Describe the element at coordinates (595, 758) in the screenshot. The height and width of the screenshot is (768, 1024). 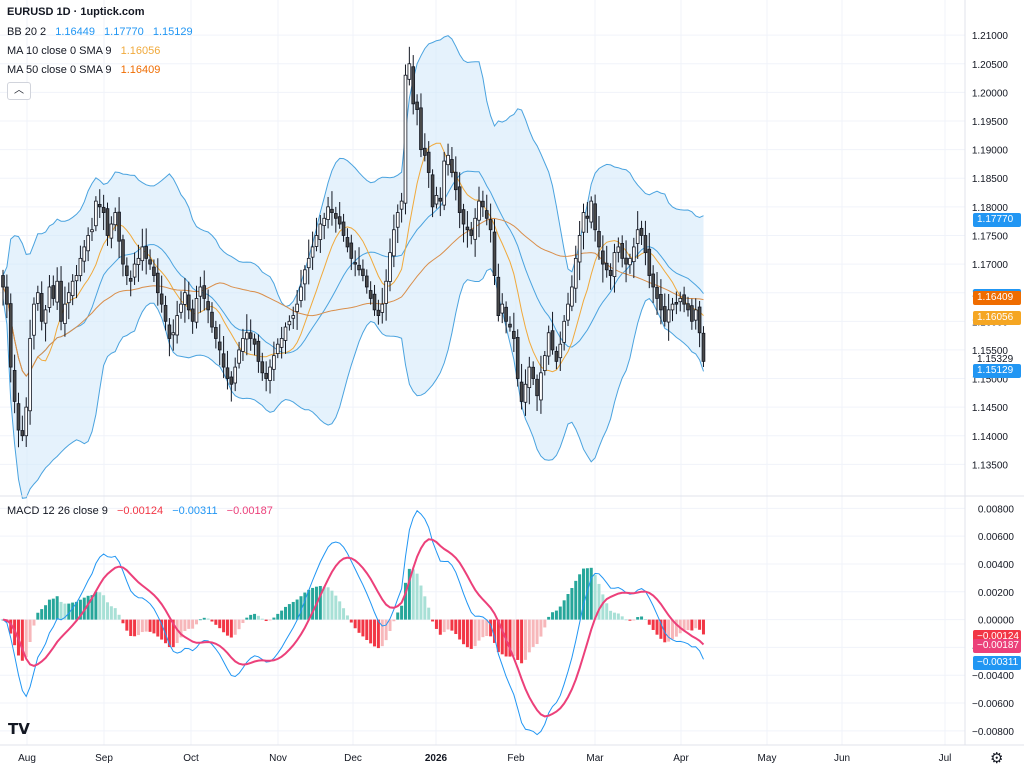
I see `time-tick-label: Mar` at that location.